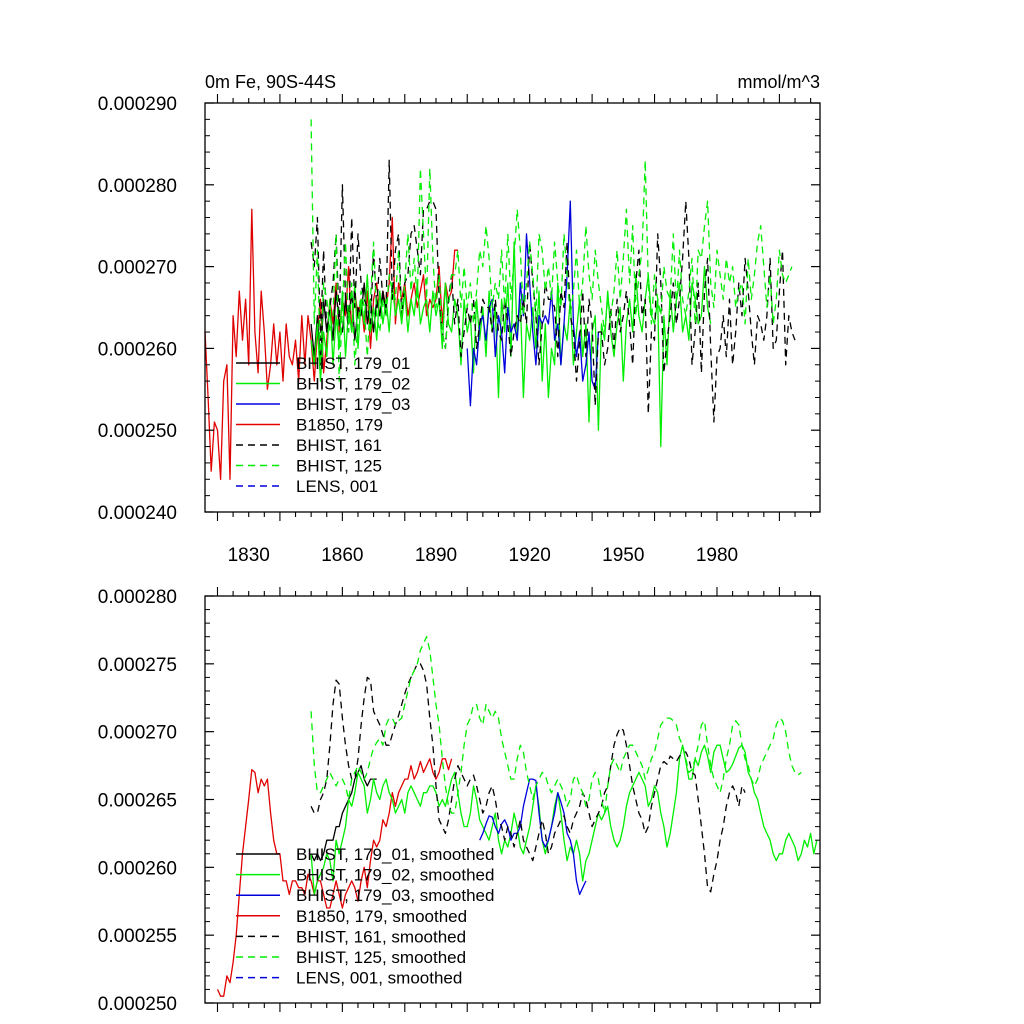 The height and width of the screenshot is (1024, 1024). What do you see at coordinates (339, 466) in the screenshot?
I see `legend-label-bhist-125: BHIST, 125` at bounding box center [339, 466].